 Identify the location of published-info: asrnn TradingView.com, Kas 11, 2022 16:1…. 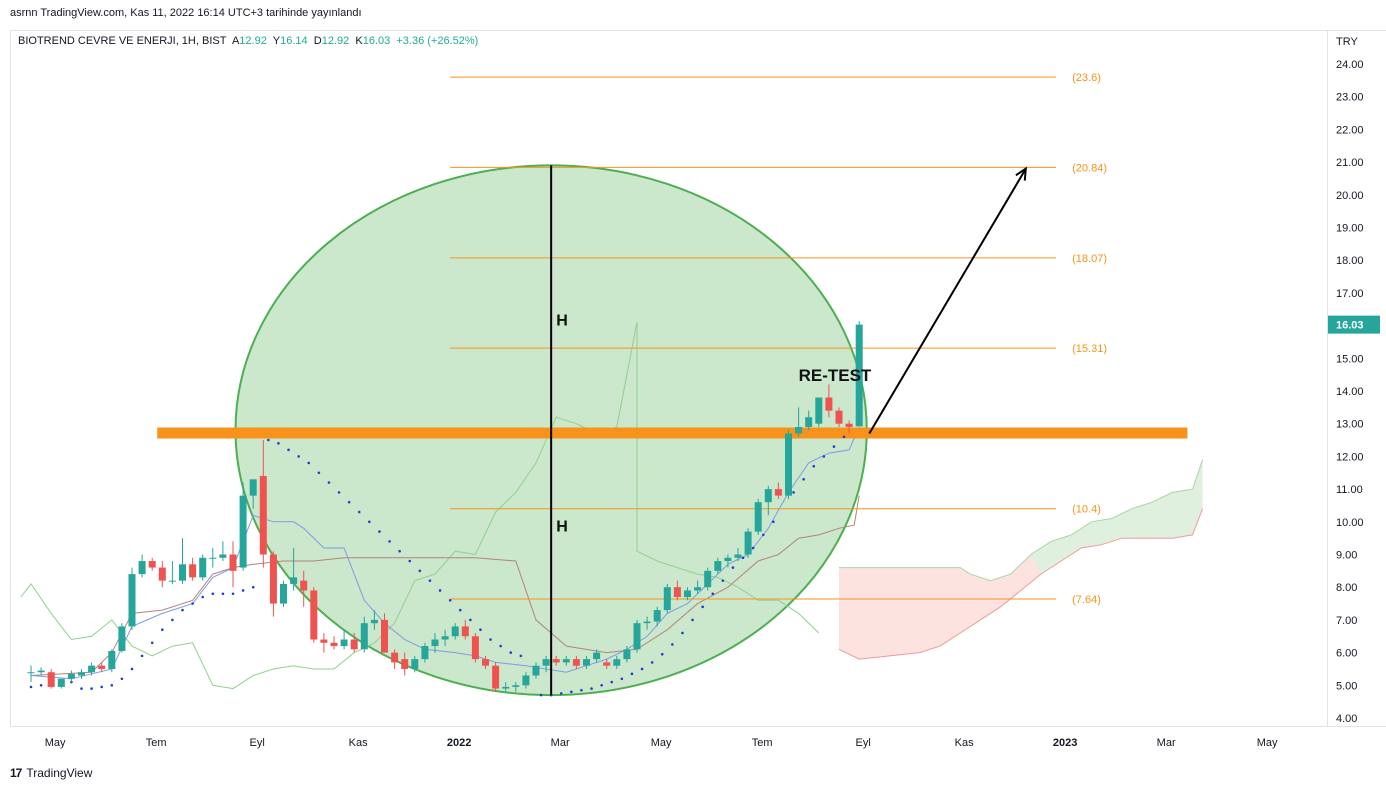
(186, 13).